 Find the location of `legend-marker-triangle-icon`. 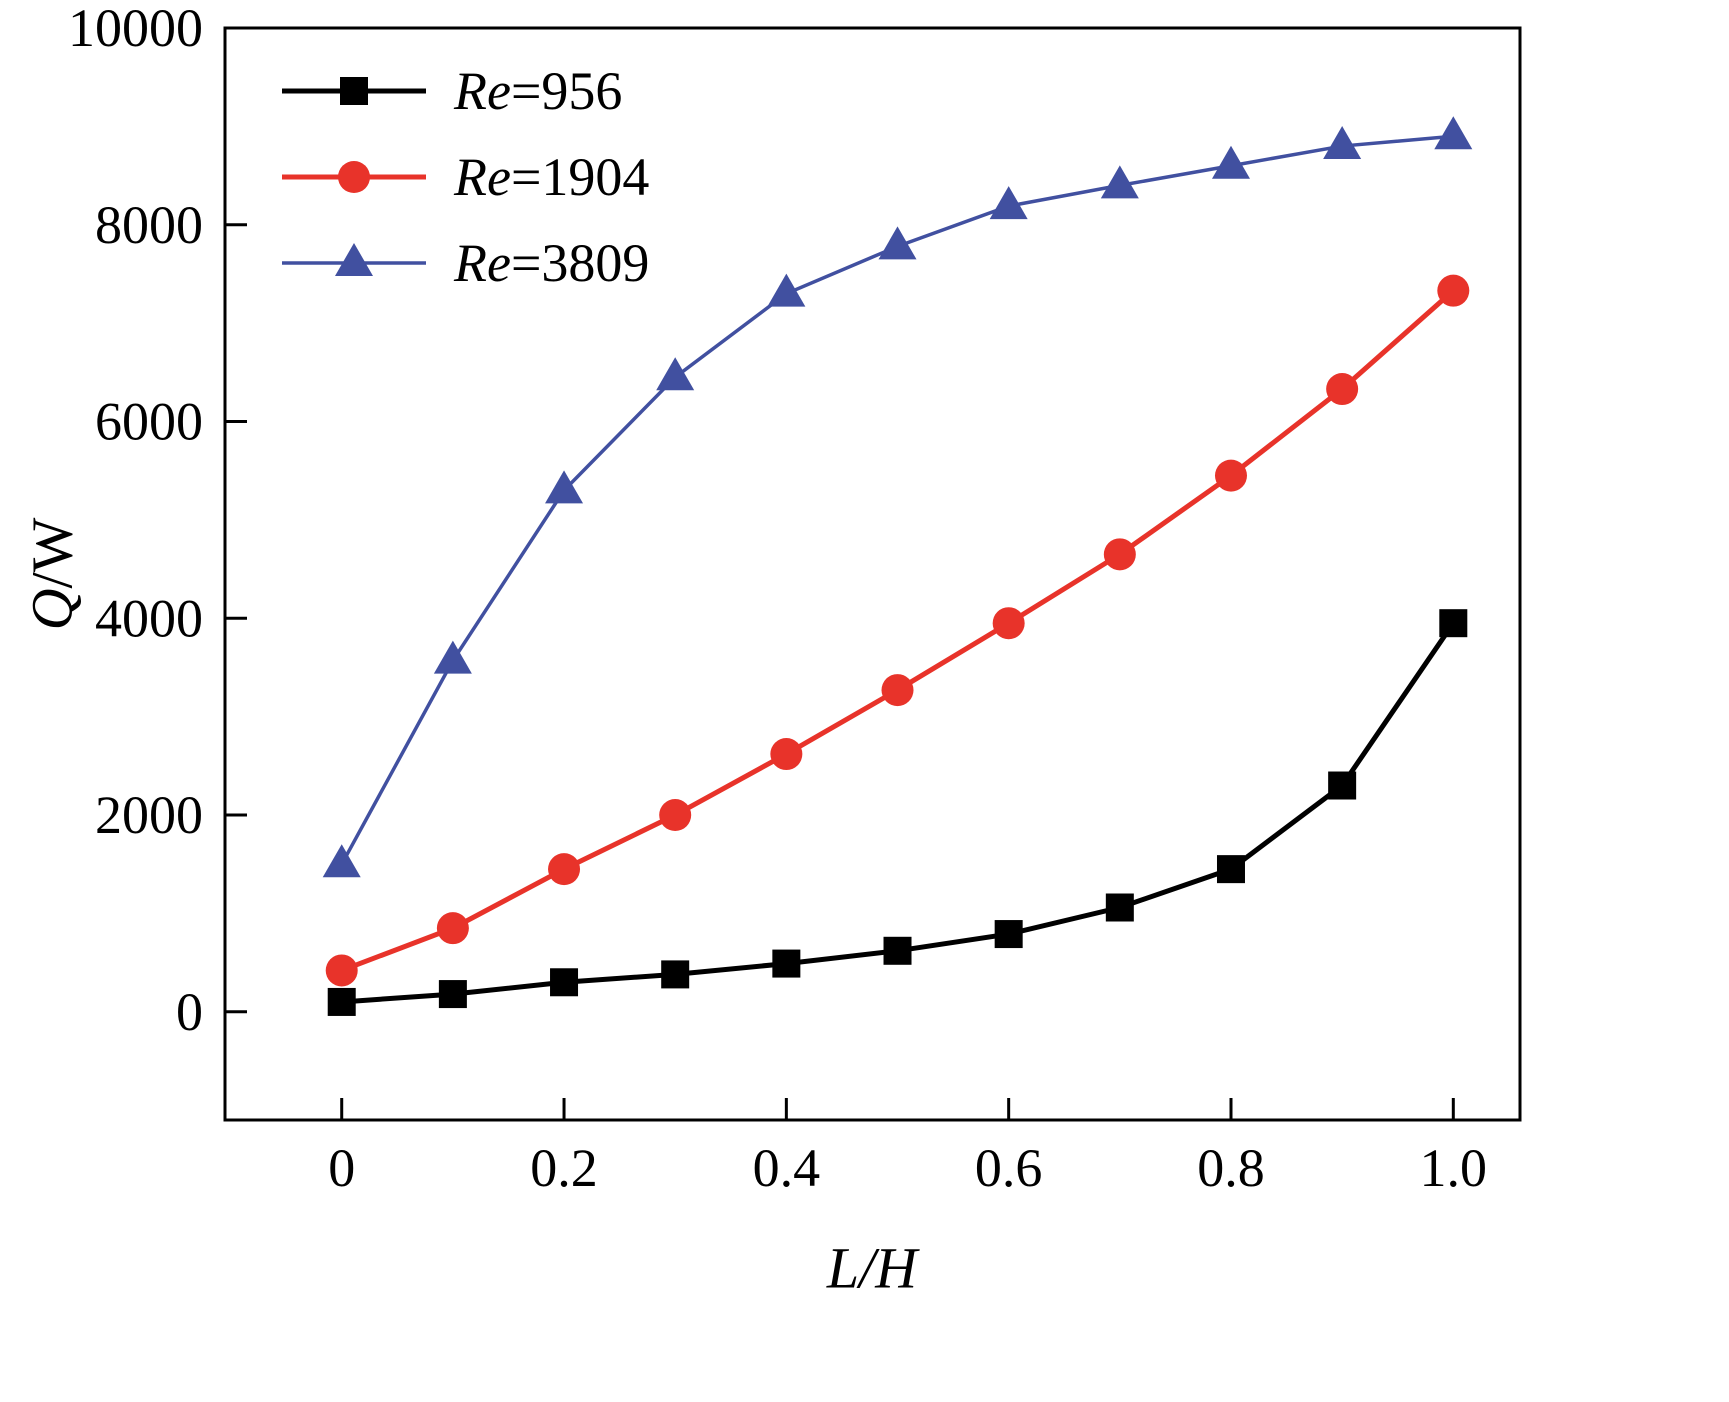

legend-marker-triangle-icon is located at coordinates (354, 259).